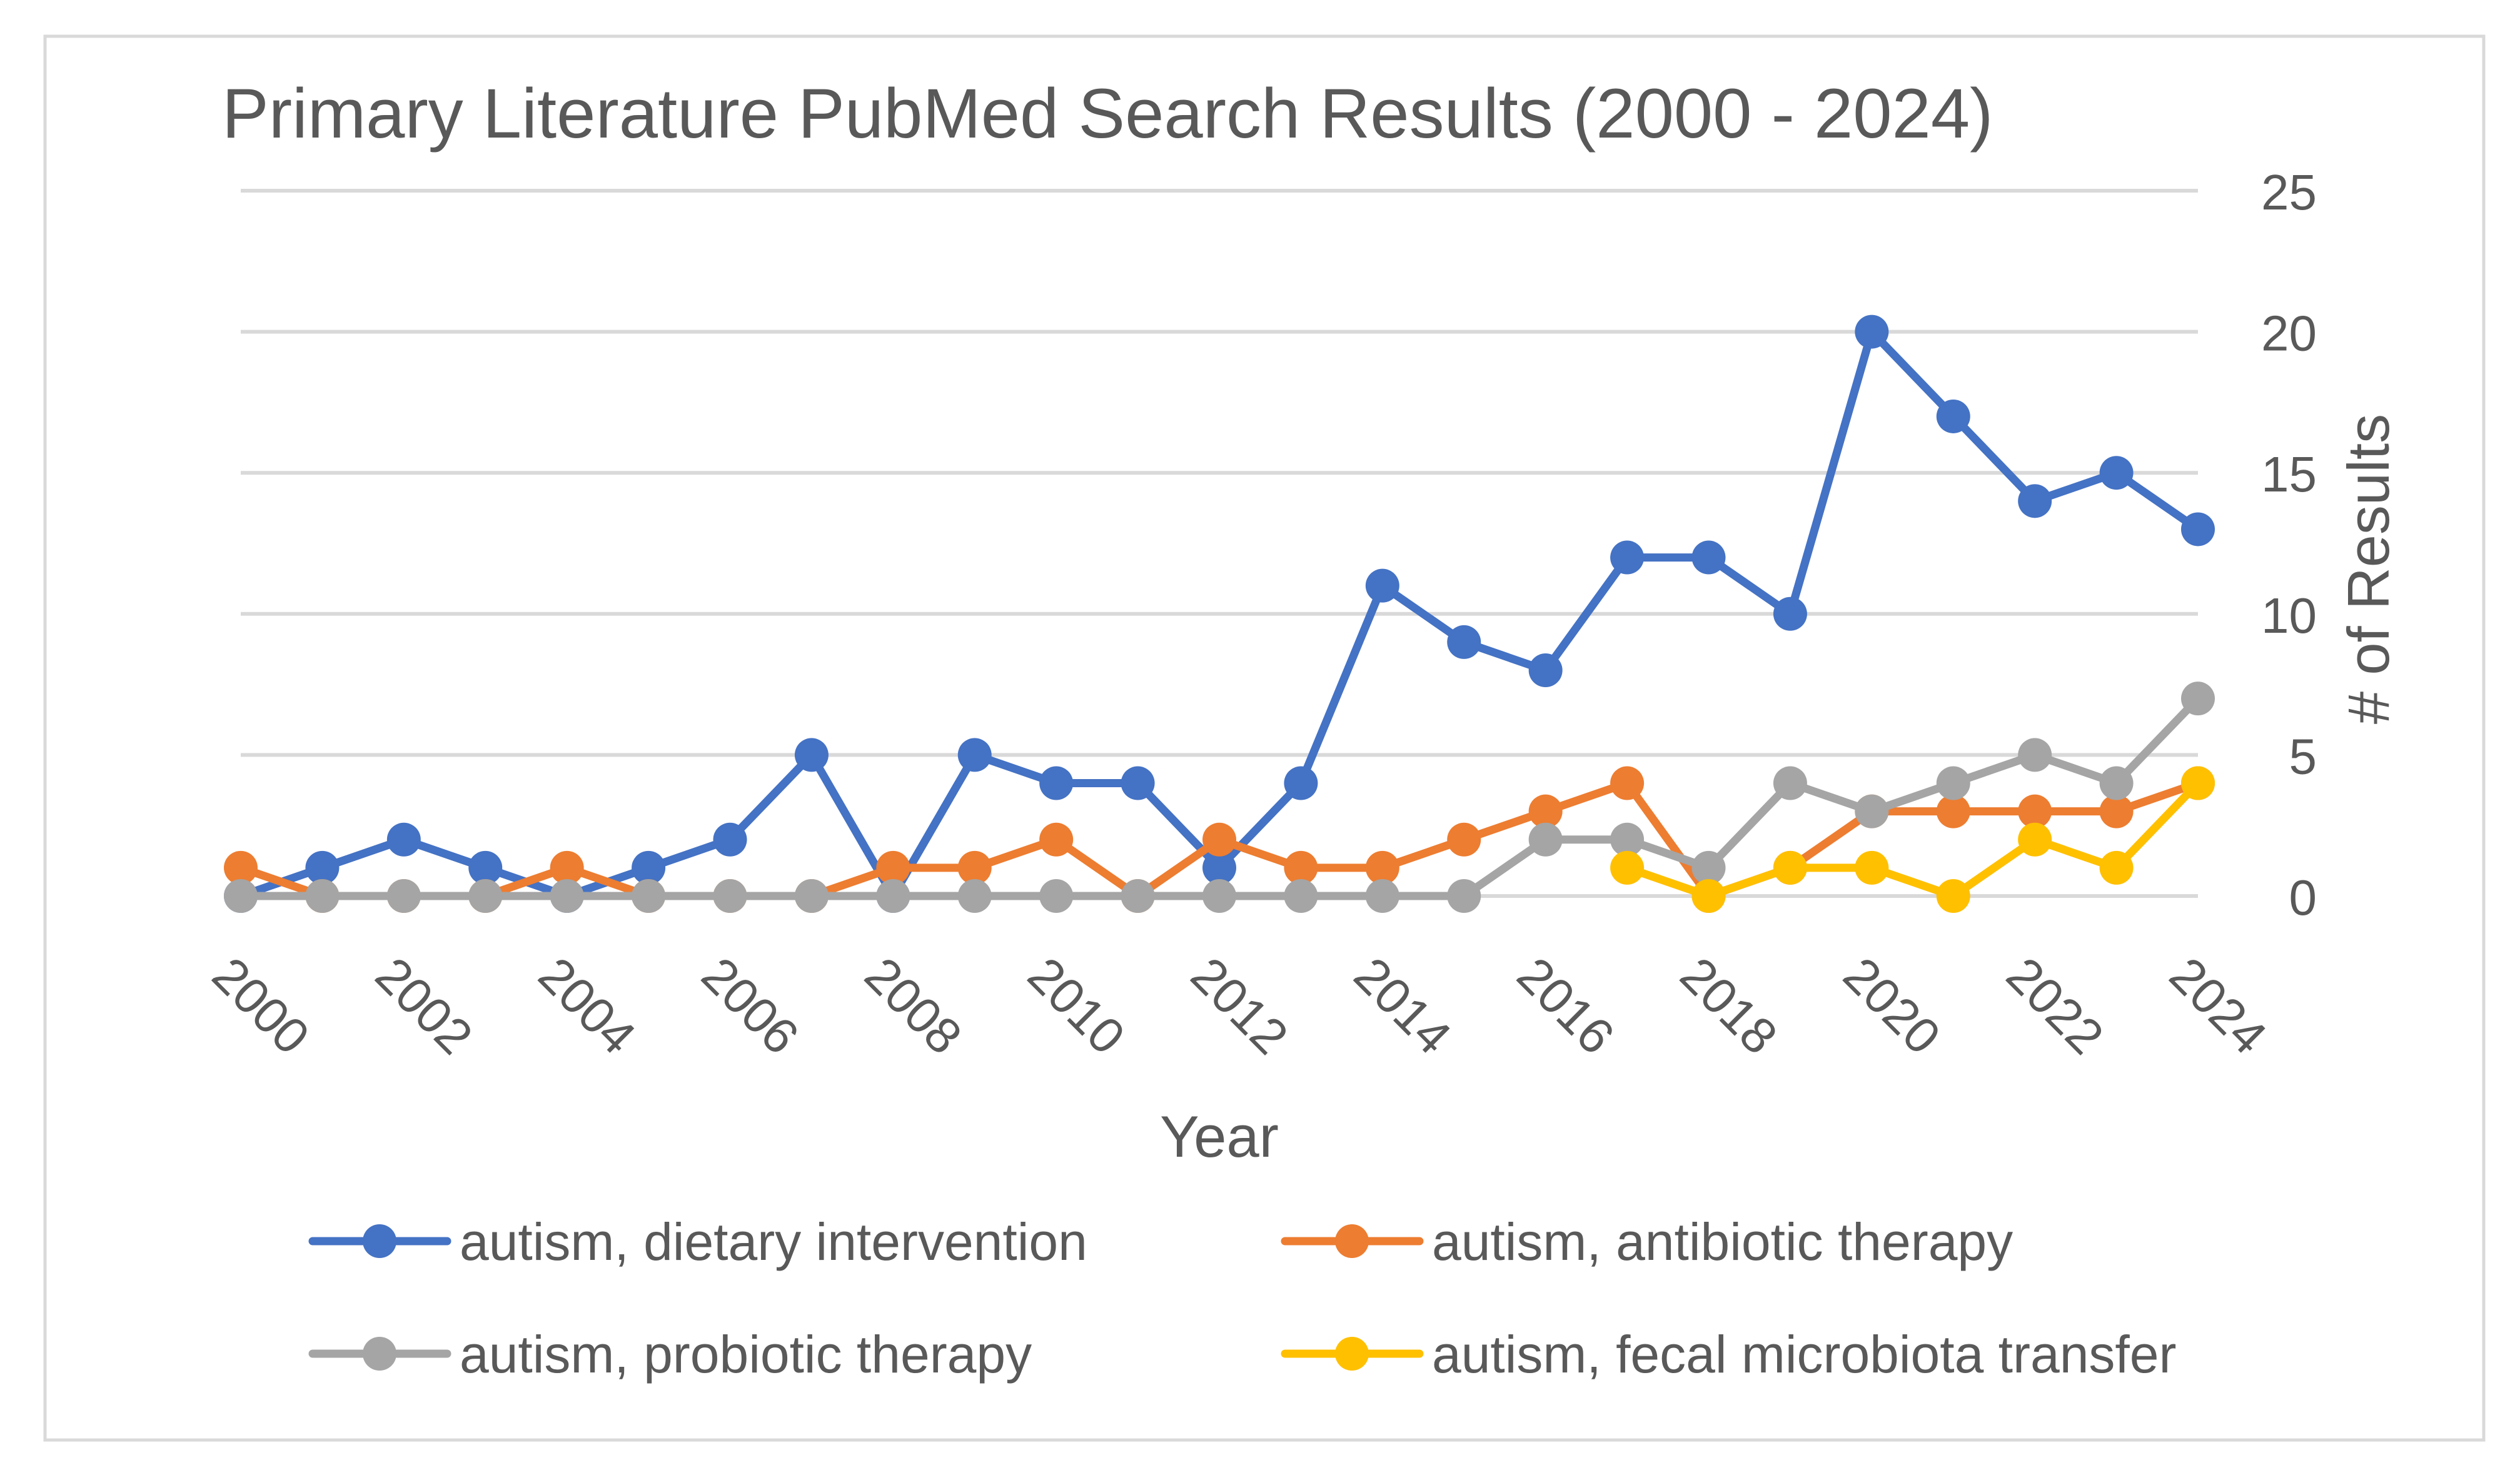 This screenshot has height=1475, width=2520. I want to click on data-point-autism-antibiotic-therapy-2013, so click(1301, 868).